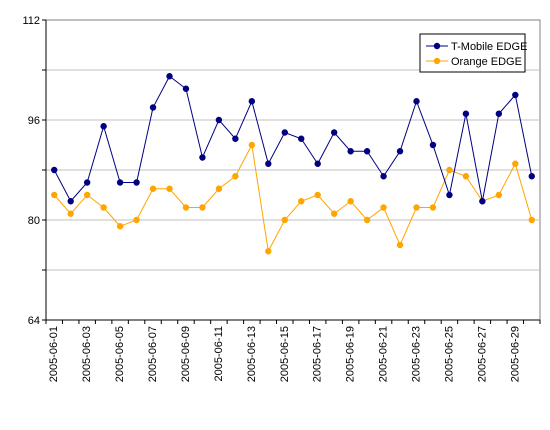 This screenshot has height=430, width=550. I want to click on x-tick-label: 2005-06-11, so click(219, 353).